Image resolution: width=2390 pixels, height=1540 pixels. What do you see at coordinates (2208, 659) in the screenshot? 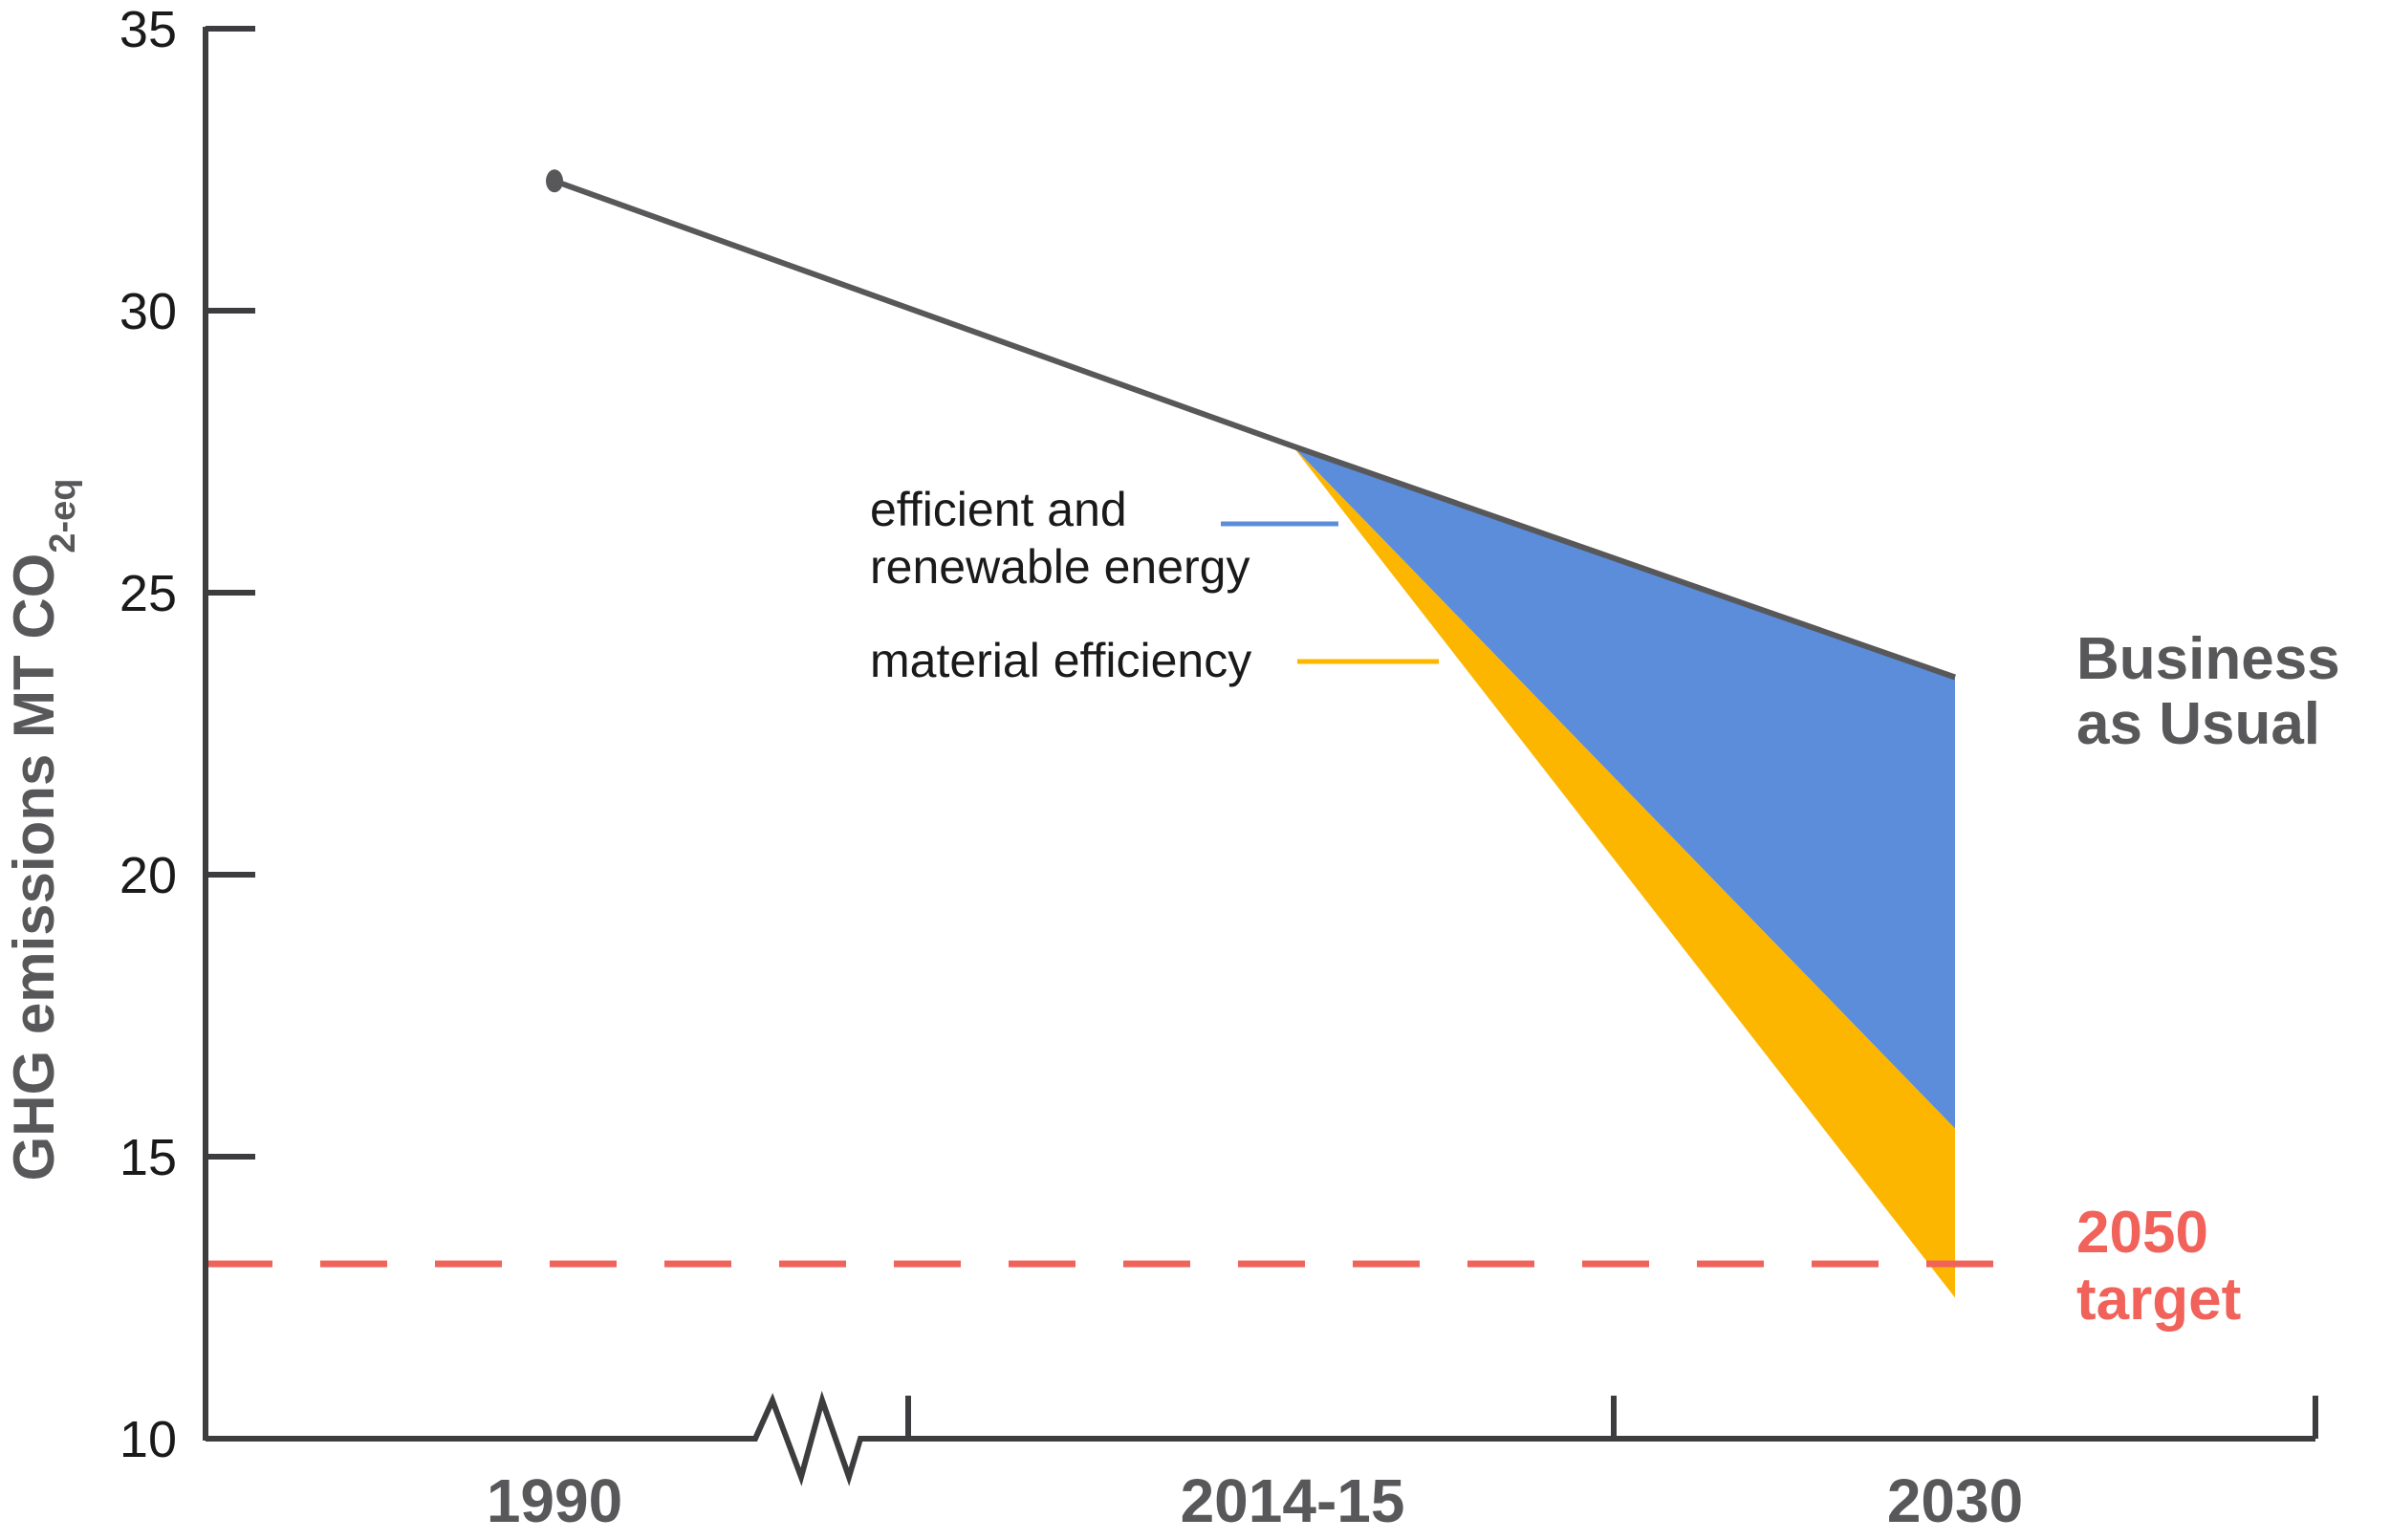
I see `bau-label-line-1: Business` at bounding box center [2208, 659].